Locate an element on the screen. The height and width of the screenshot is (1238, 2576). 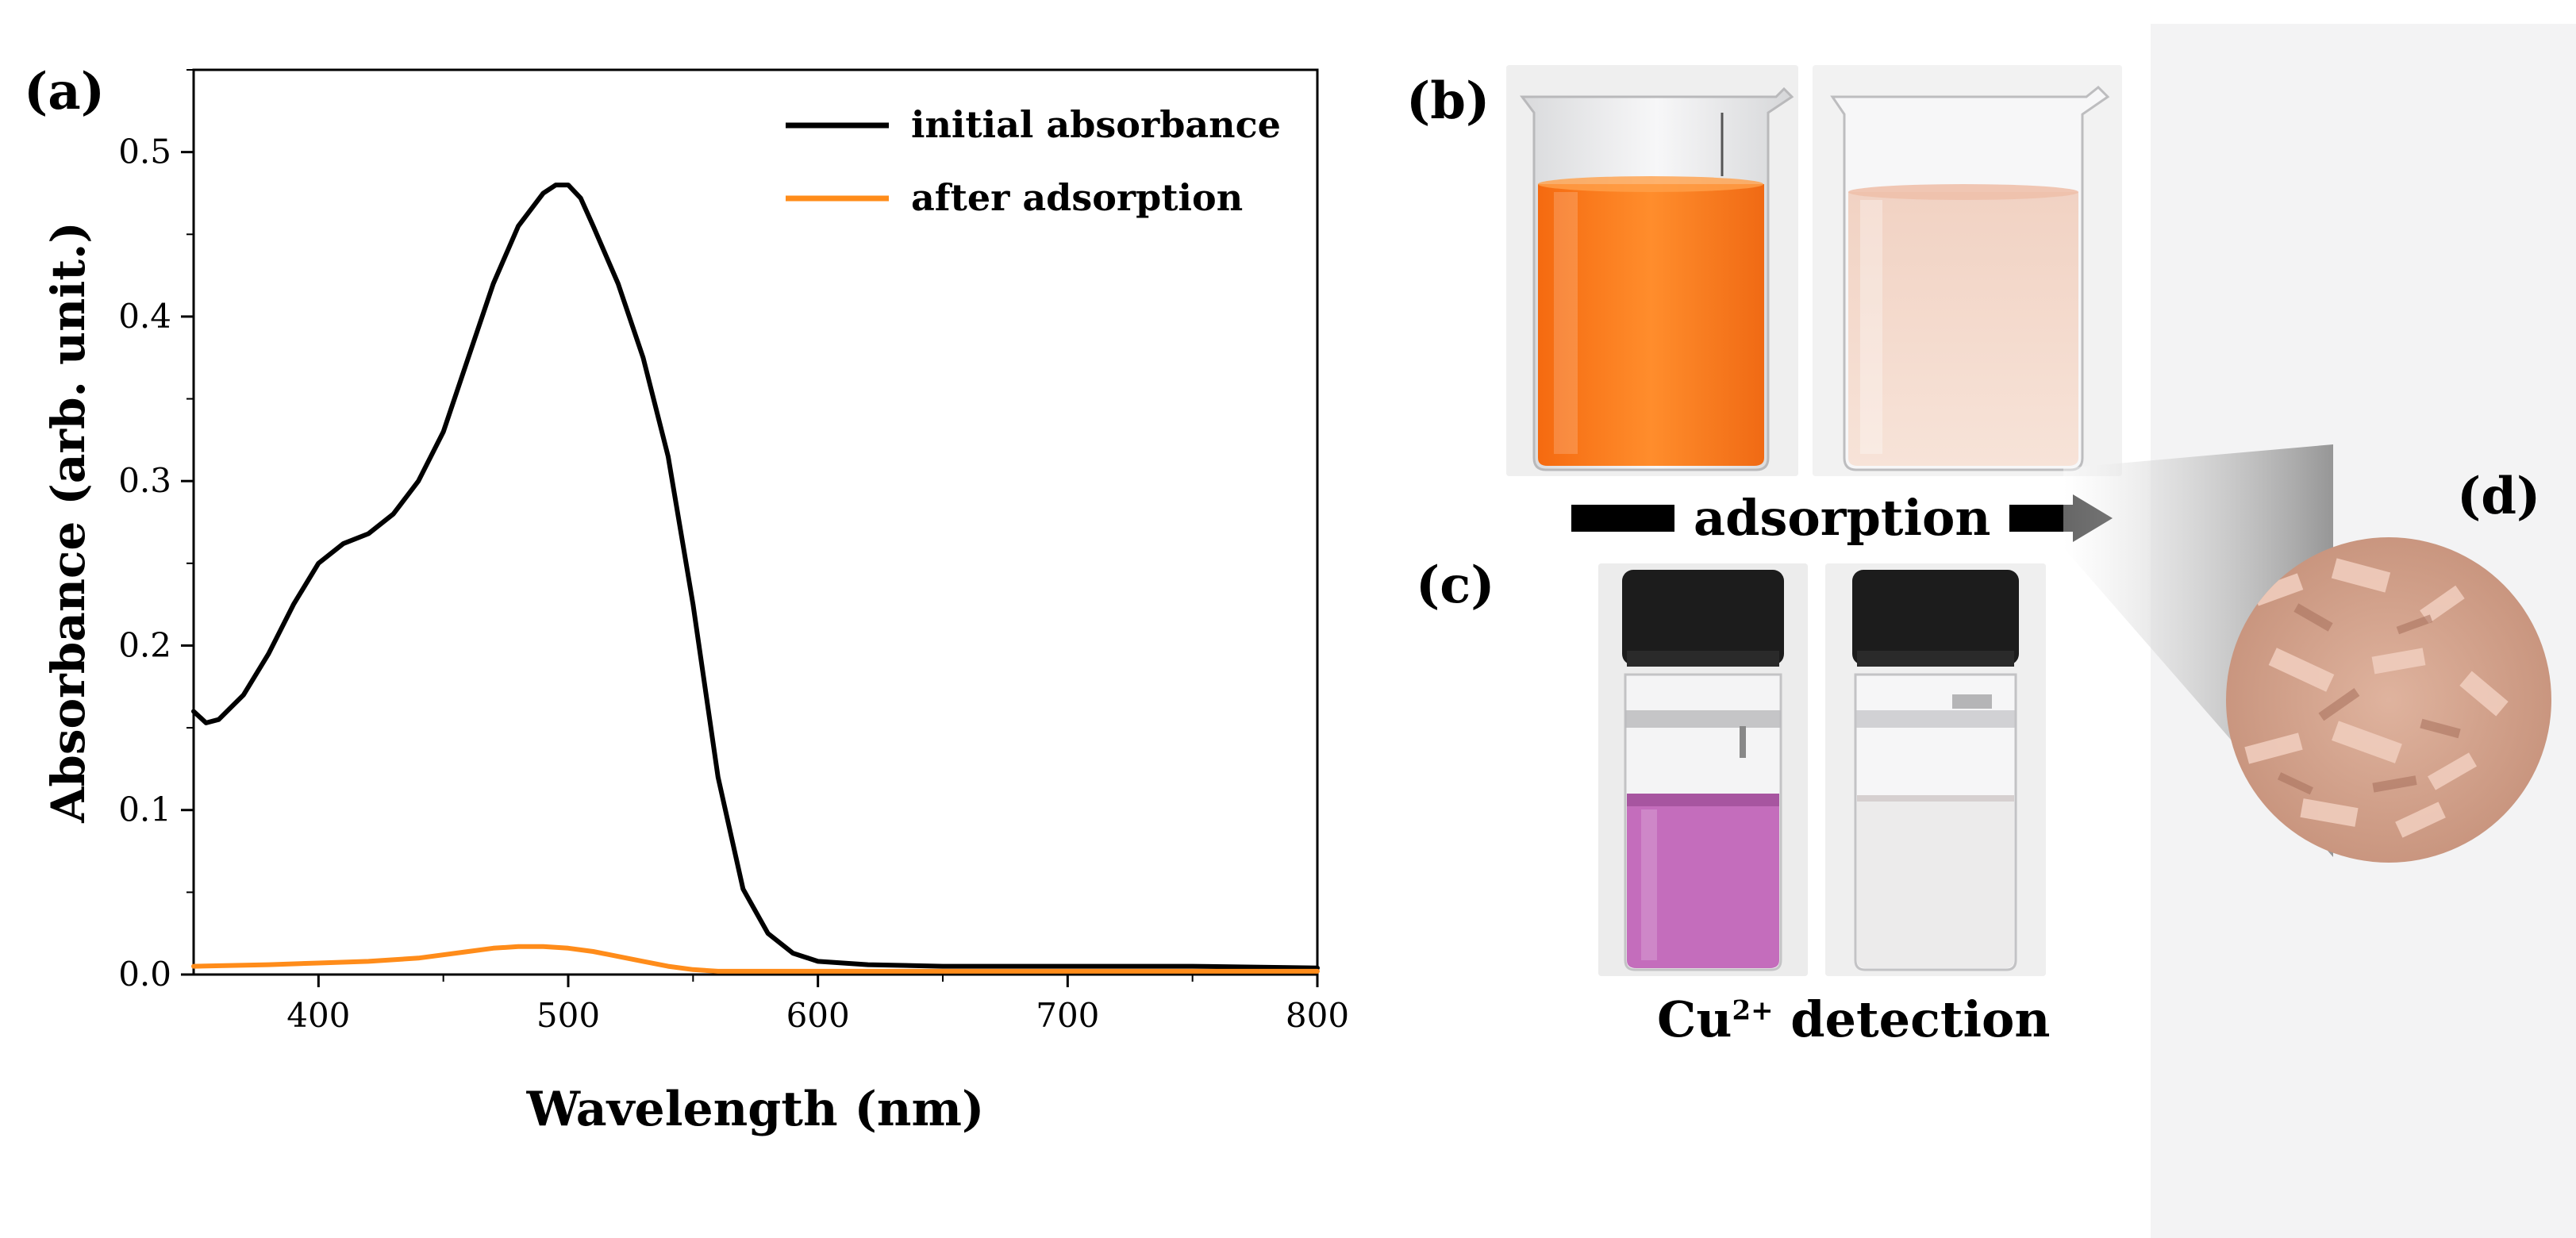
x-tick-label: 500 is located at coordinates (568, 1016).